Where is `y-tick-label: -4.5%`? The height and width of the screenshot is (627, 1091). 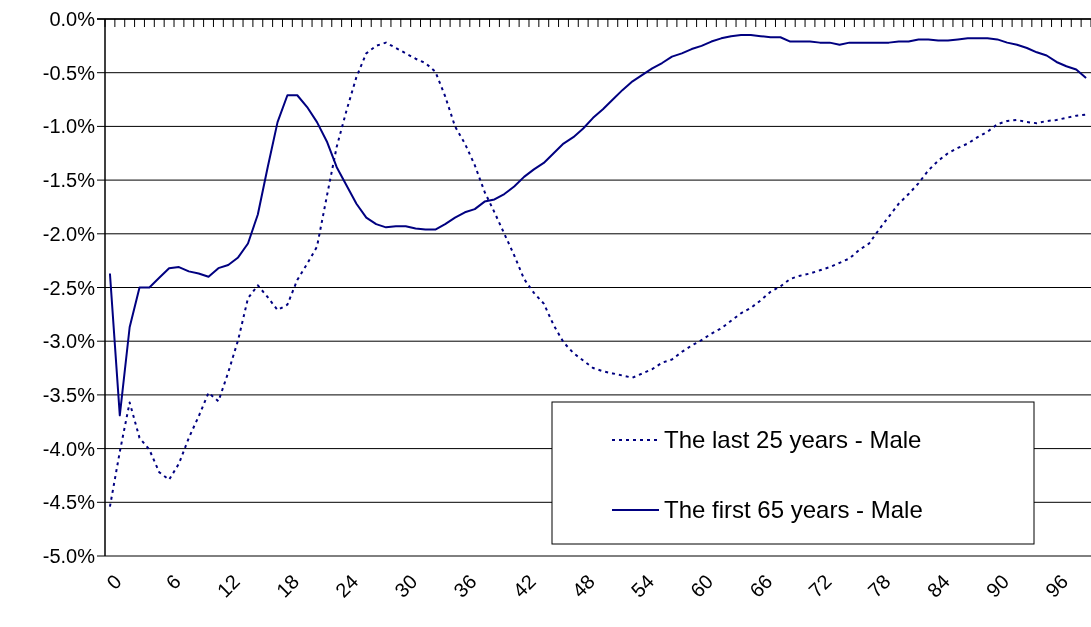
y-tick-label: -4.5% is located at coordinates (69, 502).